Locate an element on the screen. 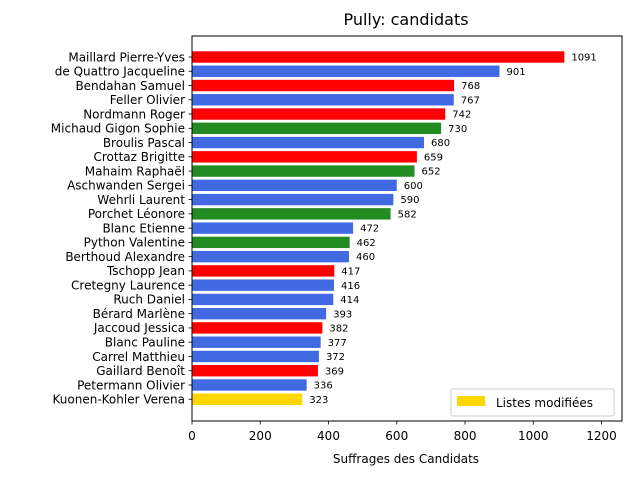  category-label: Ruch Daniel is located at coordinates (149, 300).